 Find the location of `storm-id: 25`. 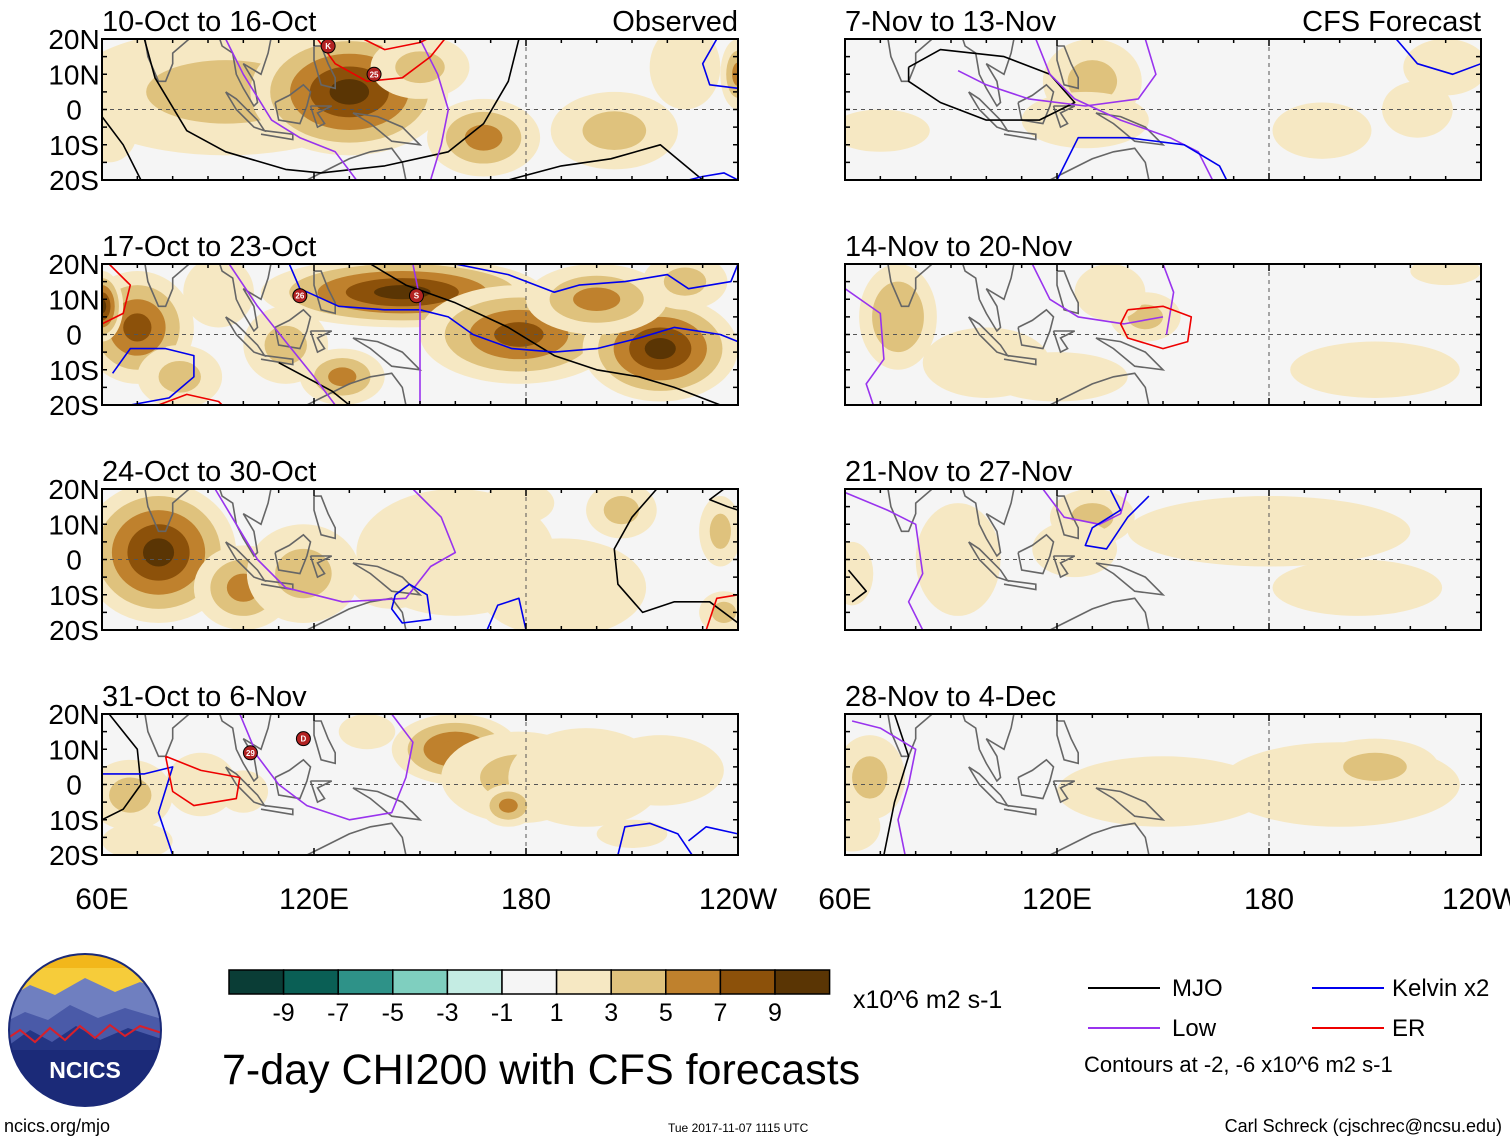

storm-id: 25 is located at coordinates (374, 74).